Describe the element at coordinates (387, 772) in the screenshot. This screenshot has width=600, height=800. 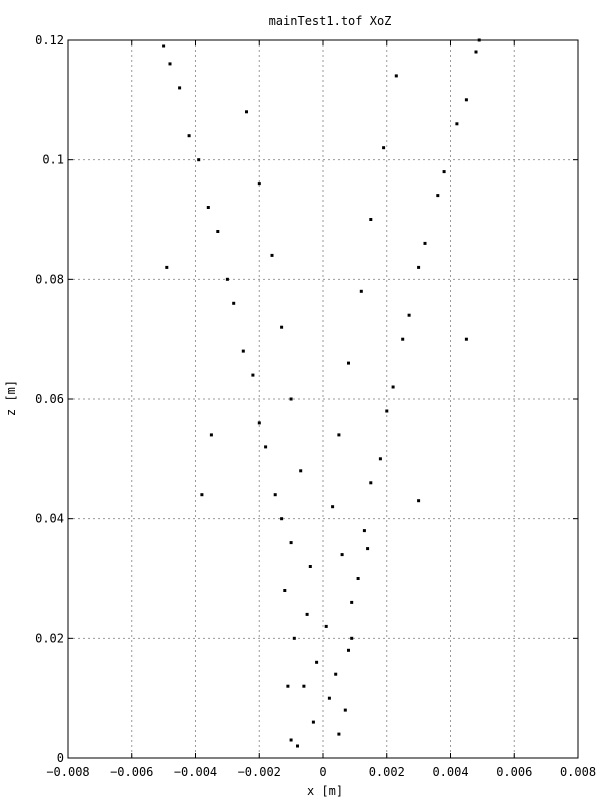
I see `x-tick-label: 0.002` at that location.